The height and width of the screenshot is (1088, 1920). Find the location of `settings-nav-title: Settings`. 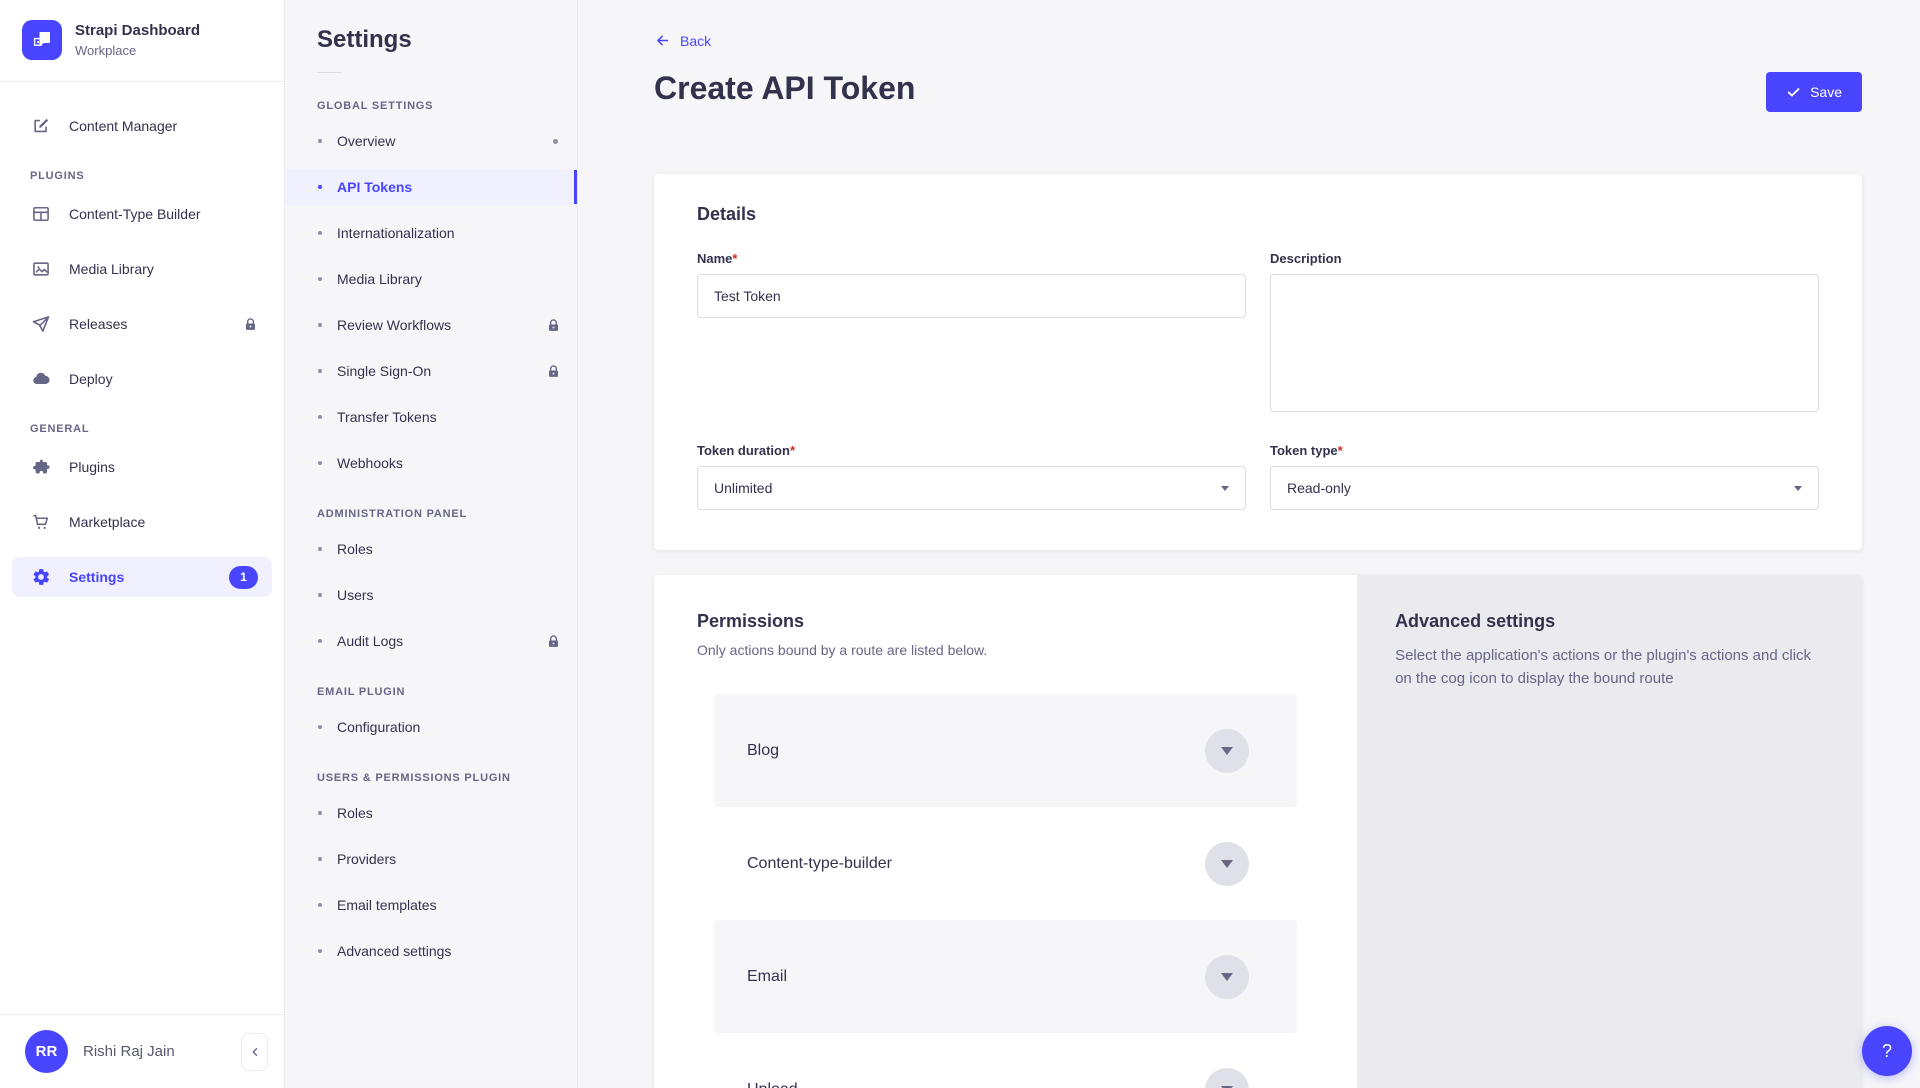

settings-nav-title: Settings is located at coordinates (364, 39).